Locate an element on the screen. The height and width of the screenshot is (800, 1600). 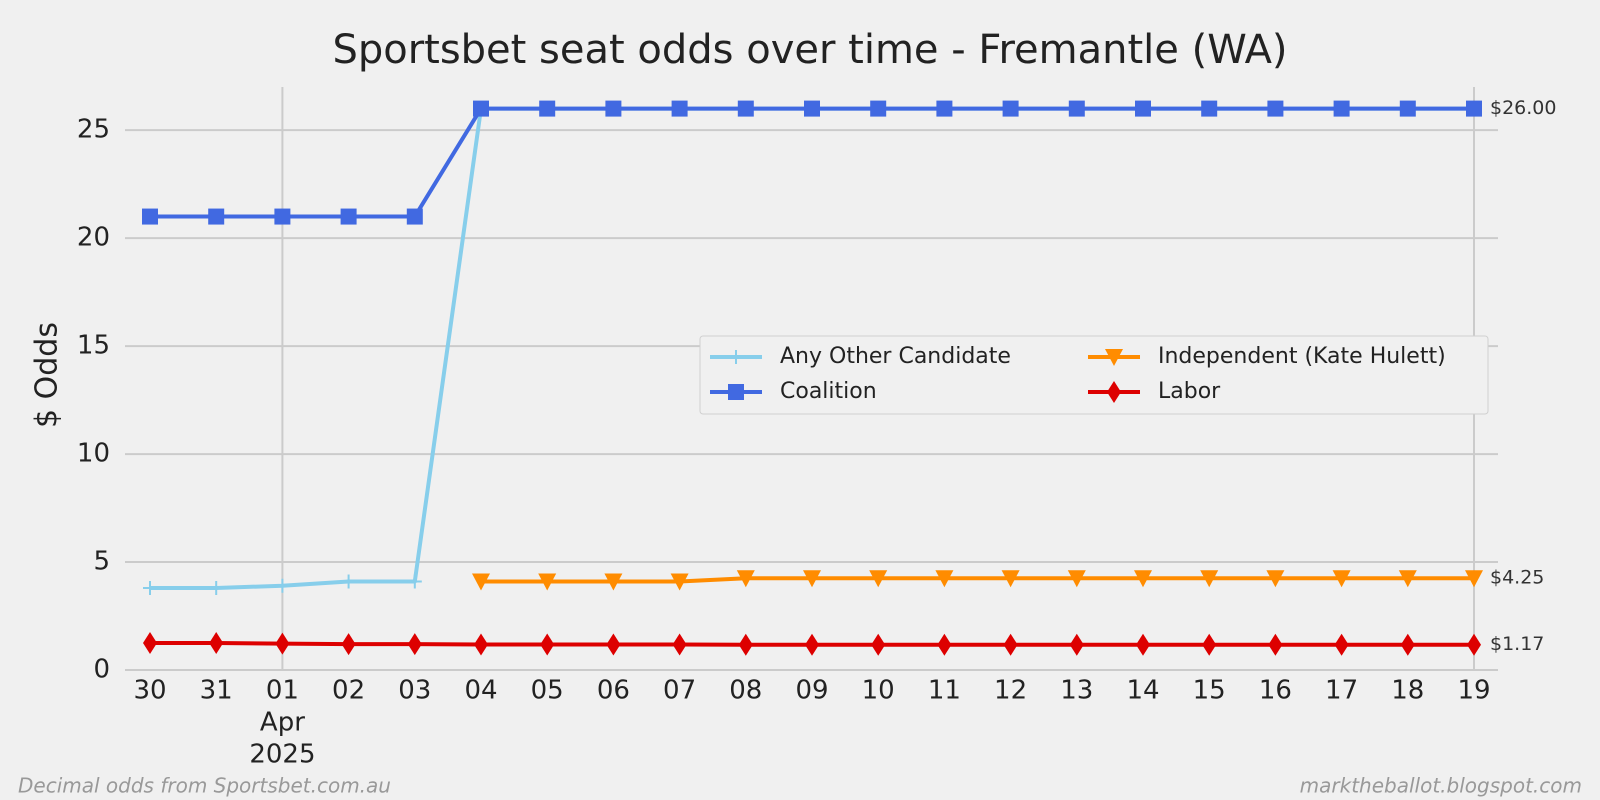
legend-box is located at coordinates (1094, 375).